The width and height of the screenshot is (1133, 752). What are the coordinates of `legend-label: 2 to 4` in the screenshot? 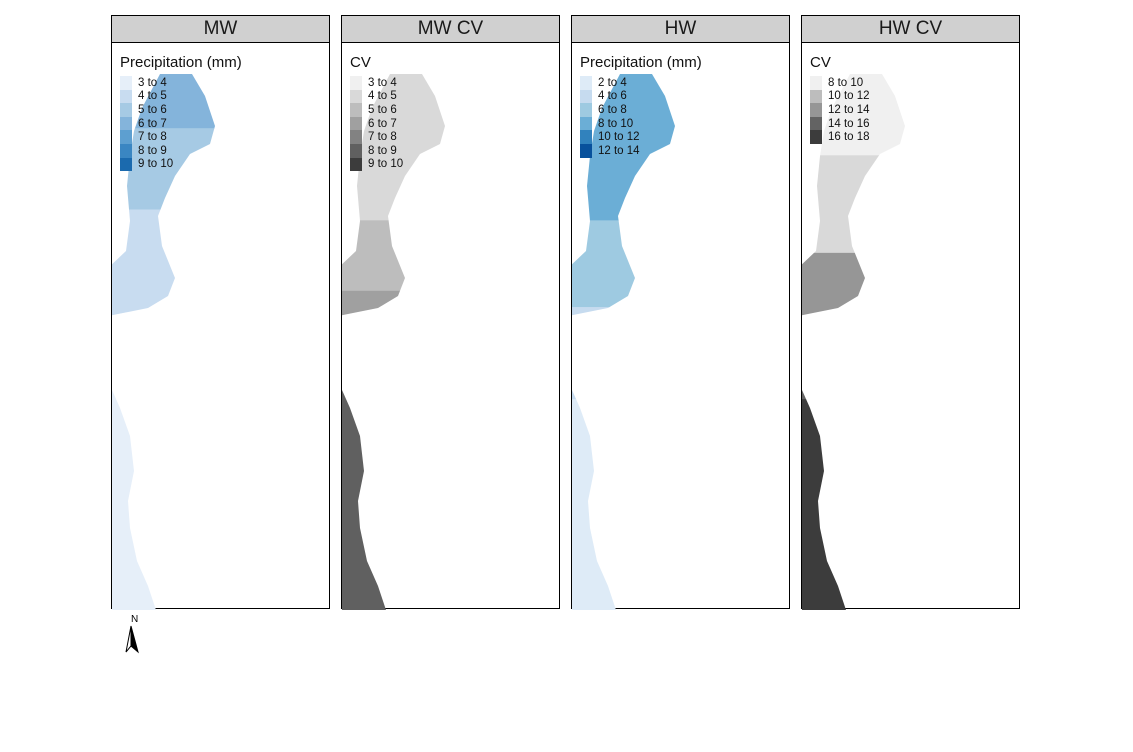 It's located at (612, 82).